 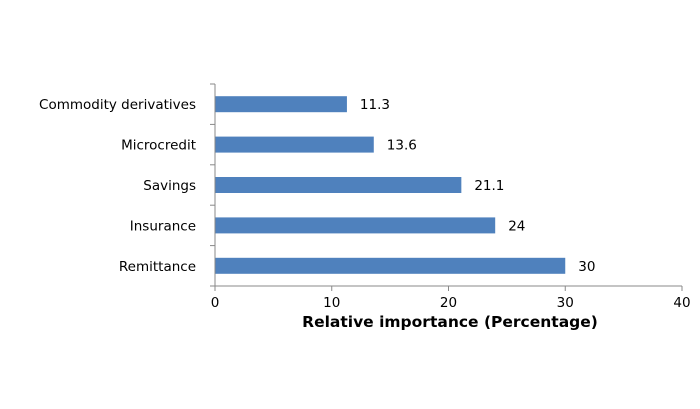 I want to click on bar-remittance, so click(x=390, y=265).